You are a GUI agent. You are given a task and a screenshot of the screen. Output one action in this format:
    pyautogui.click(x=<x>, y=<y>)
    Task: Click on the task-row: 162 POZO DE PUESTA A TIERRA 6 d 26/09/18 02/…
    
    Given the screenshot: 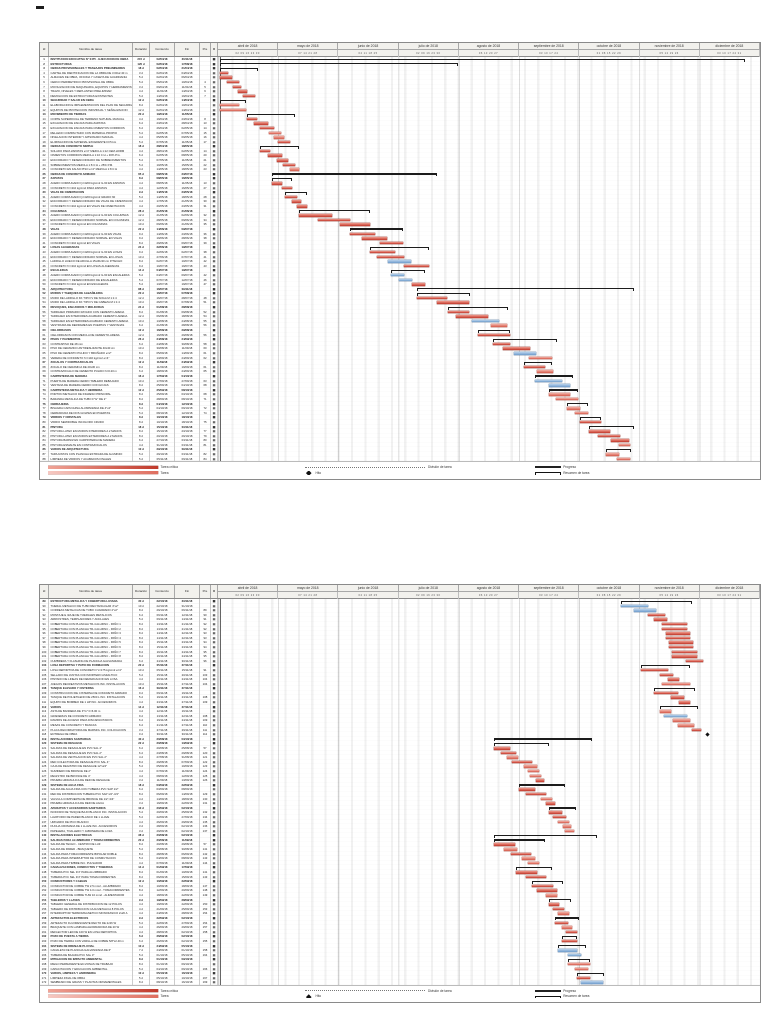 What is the action you would take?
    pyautogui.click(x=400, y=937)
    